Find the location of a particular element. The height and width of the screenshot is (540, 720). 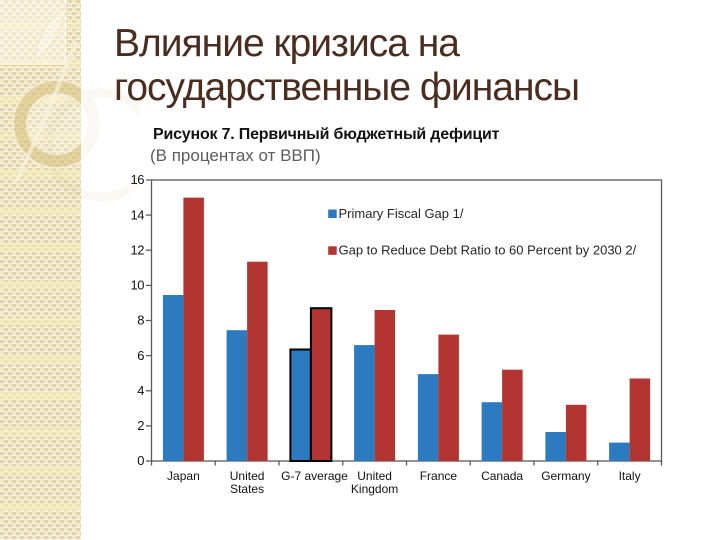

svg-text: Kingdom is located at coordinates (374, 489).